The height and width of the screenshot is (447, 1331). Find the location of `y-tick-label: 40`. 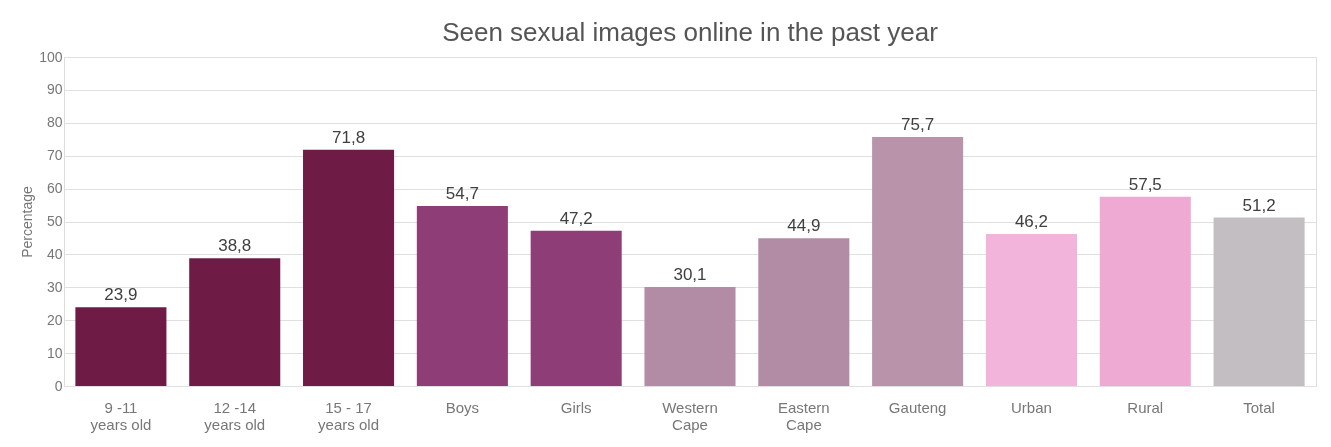

y-tick-label: 40 is located at coordinates (54, 253).